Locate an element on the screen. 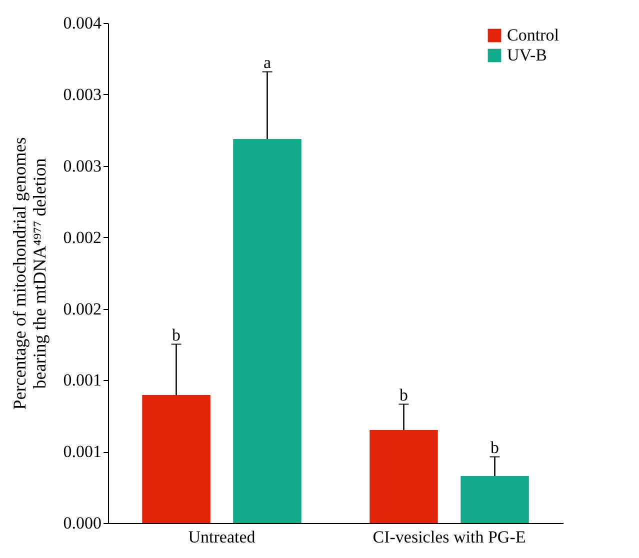 The width and height of the screenshot is (639, 558). legend-label: UV-B is located at coordinates (527, 55).